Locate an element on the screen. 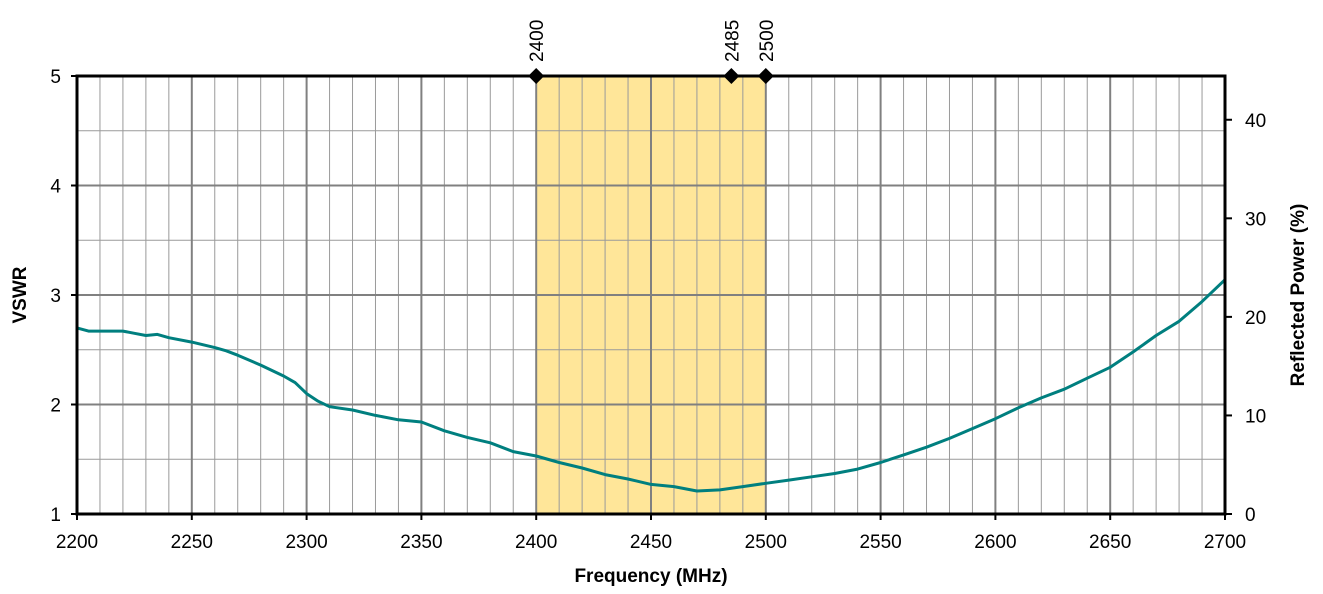 This screenshot has width=1323, height=594. y-axis-title: VSWR is located at coordinates (20, 294).